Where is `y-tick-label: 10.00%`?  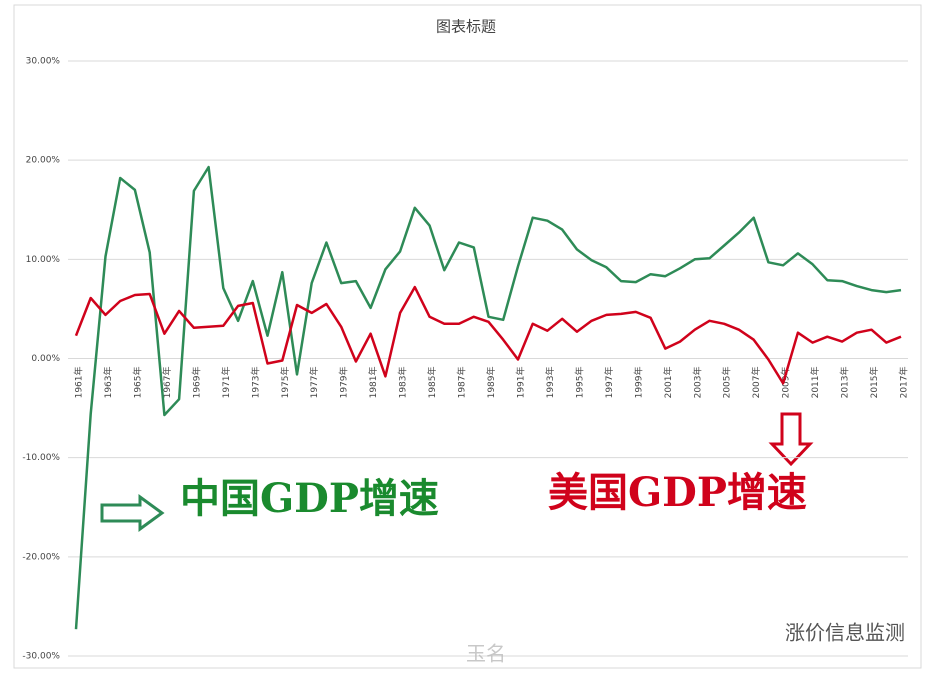 y-tick-label: 10.00% is located at coordinates (43, 260).